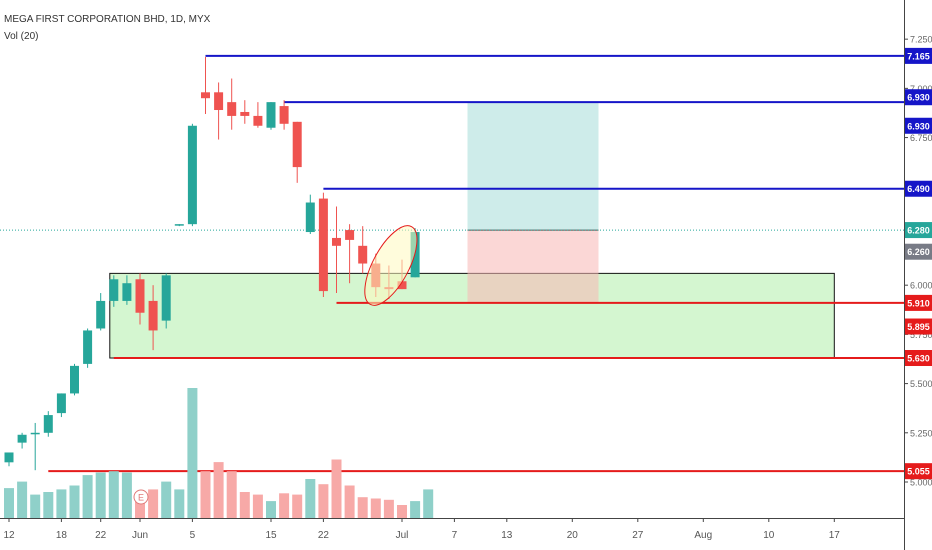 The image size is (932, 550). Describe the element at coordinates (921, 384) in the screenshot. I see `price-tick-label: 5.500` at that location.